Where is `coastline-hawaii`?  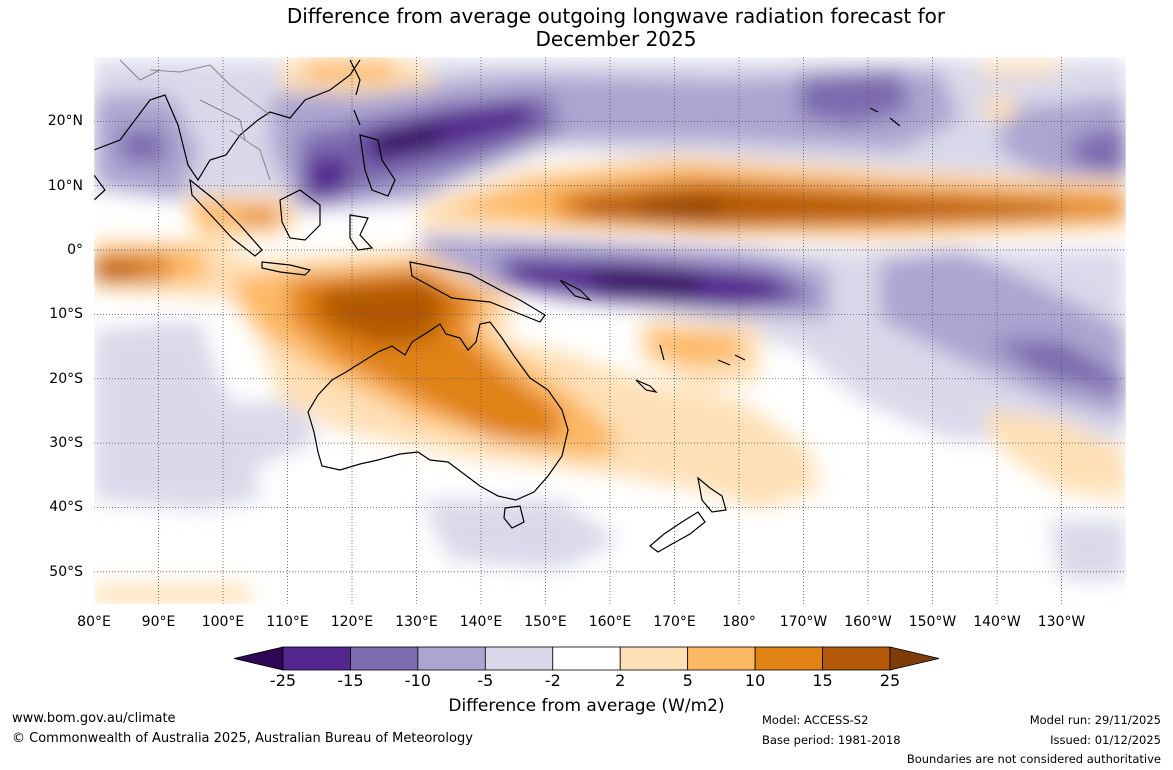 coastline-hawaii is located at coordinates (885, 117).